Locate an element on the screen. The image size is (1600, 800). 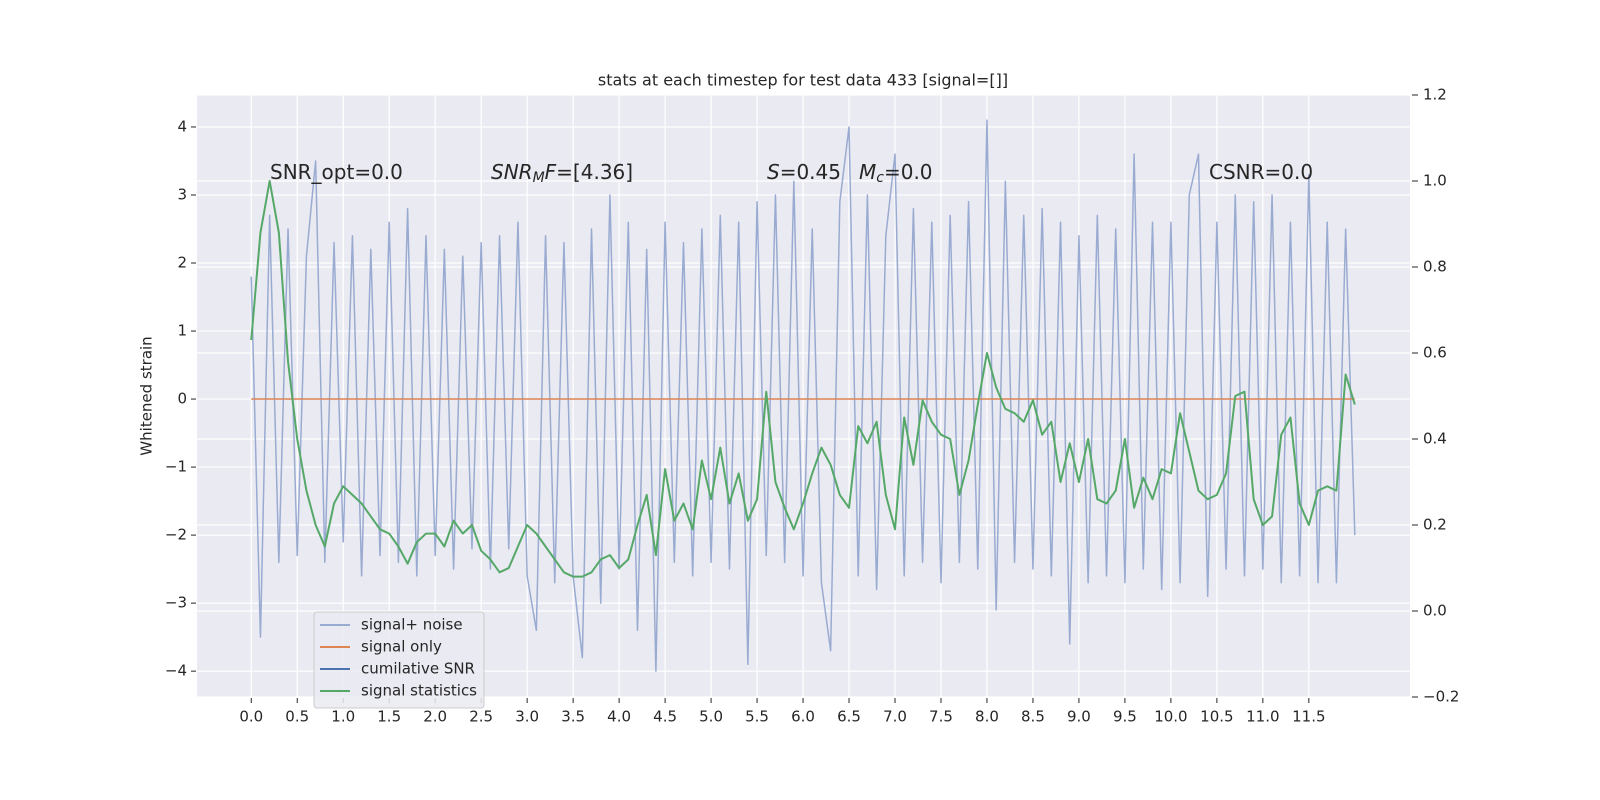
y-tick-label: −2 is located at coordinates (176, 535).